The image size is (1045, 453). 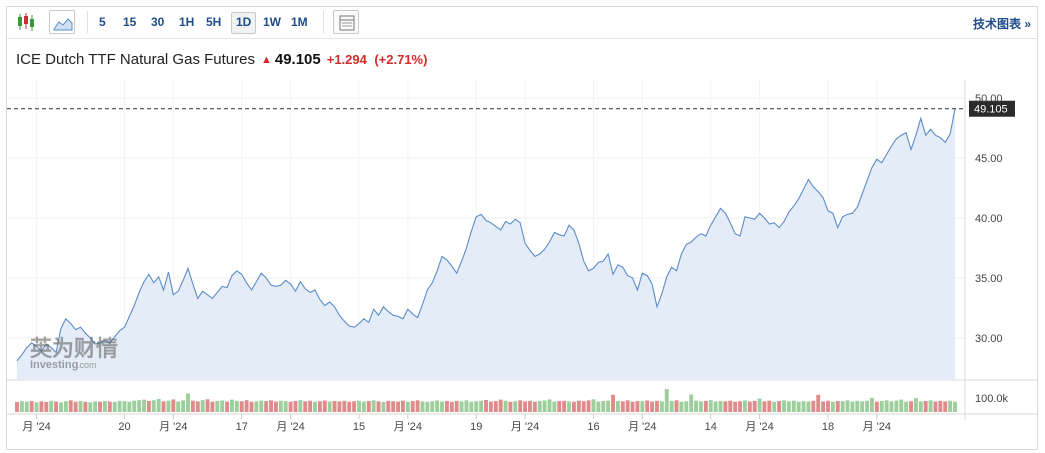 What do you see at coordinates (87, 22) in the screenshot?
I see `toolbar-separator` at bounding box center [87, 22].